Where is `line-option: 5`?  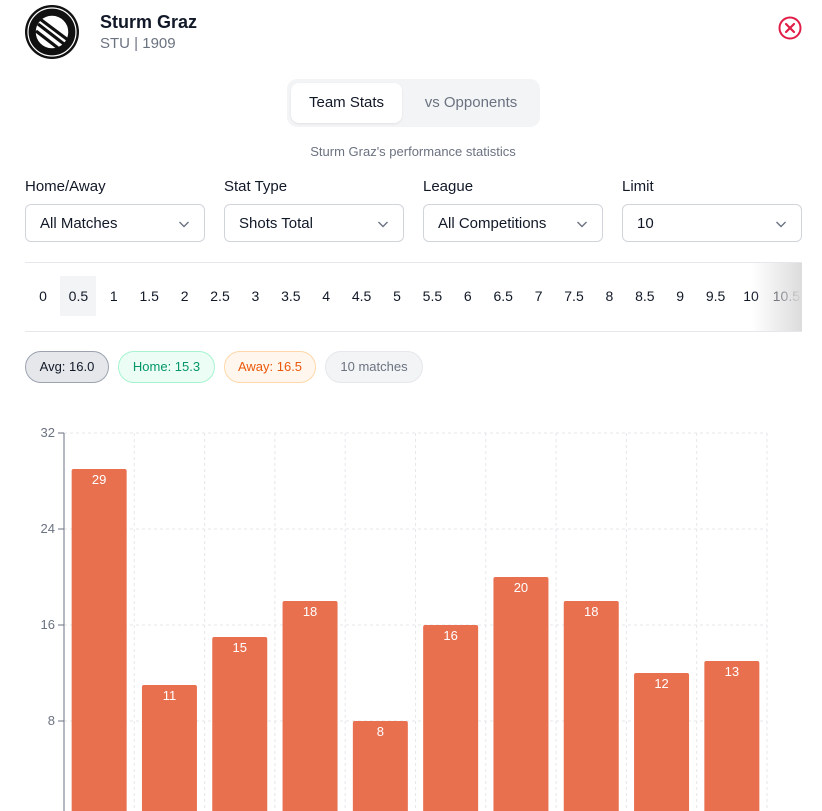
line-option: 5 is located at coordinates (397, 296).